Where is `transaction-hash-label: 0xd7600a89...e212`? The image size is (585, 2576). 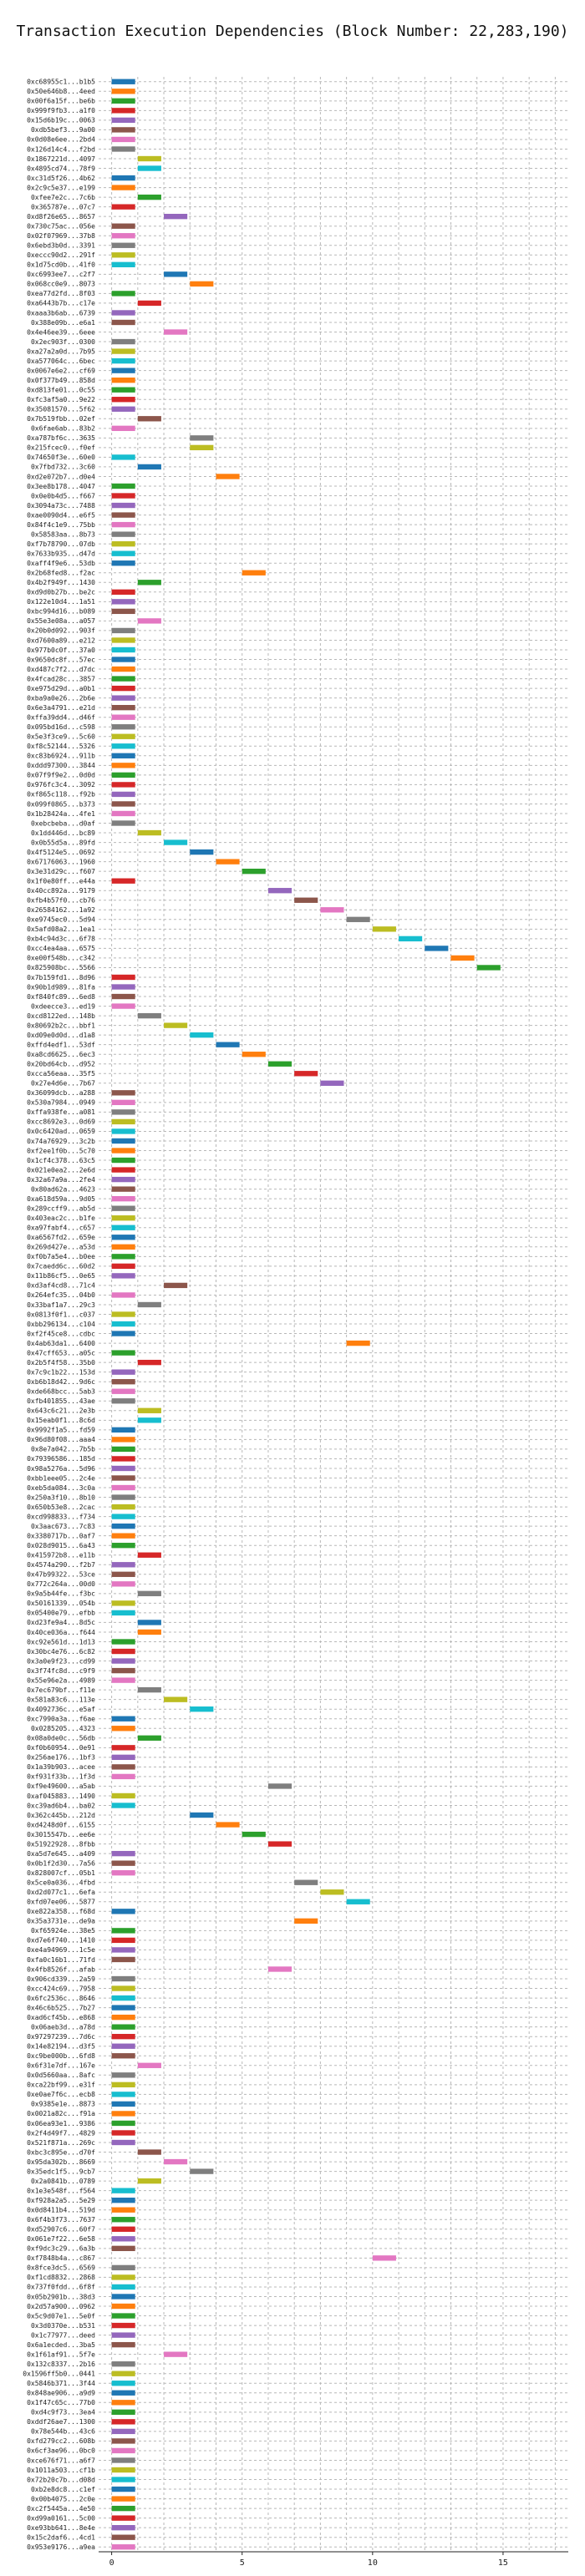 transaction-hash-label: 0xd7600a89...e212 is located at coordinates (61, 640).